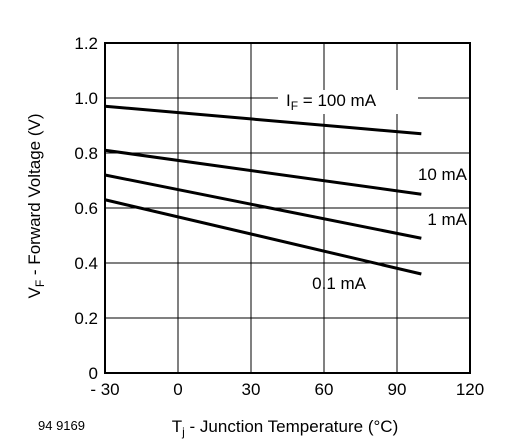 This screenshot has height=448, width=530. What do you see at coordinates (36, 206) in the screenshot?
I see `y-axis-label: VF - Forward Voltage (V)` at bounding box center [36, 206].